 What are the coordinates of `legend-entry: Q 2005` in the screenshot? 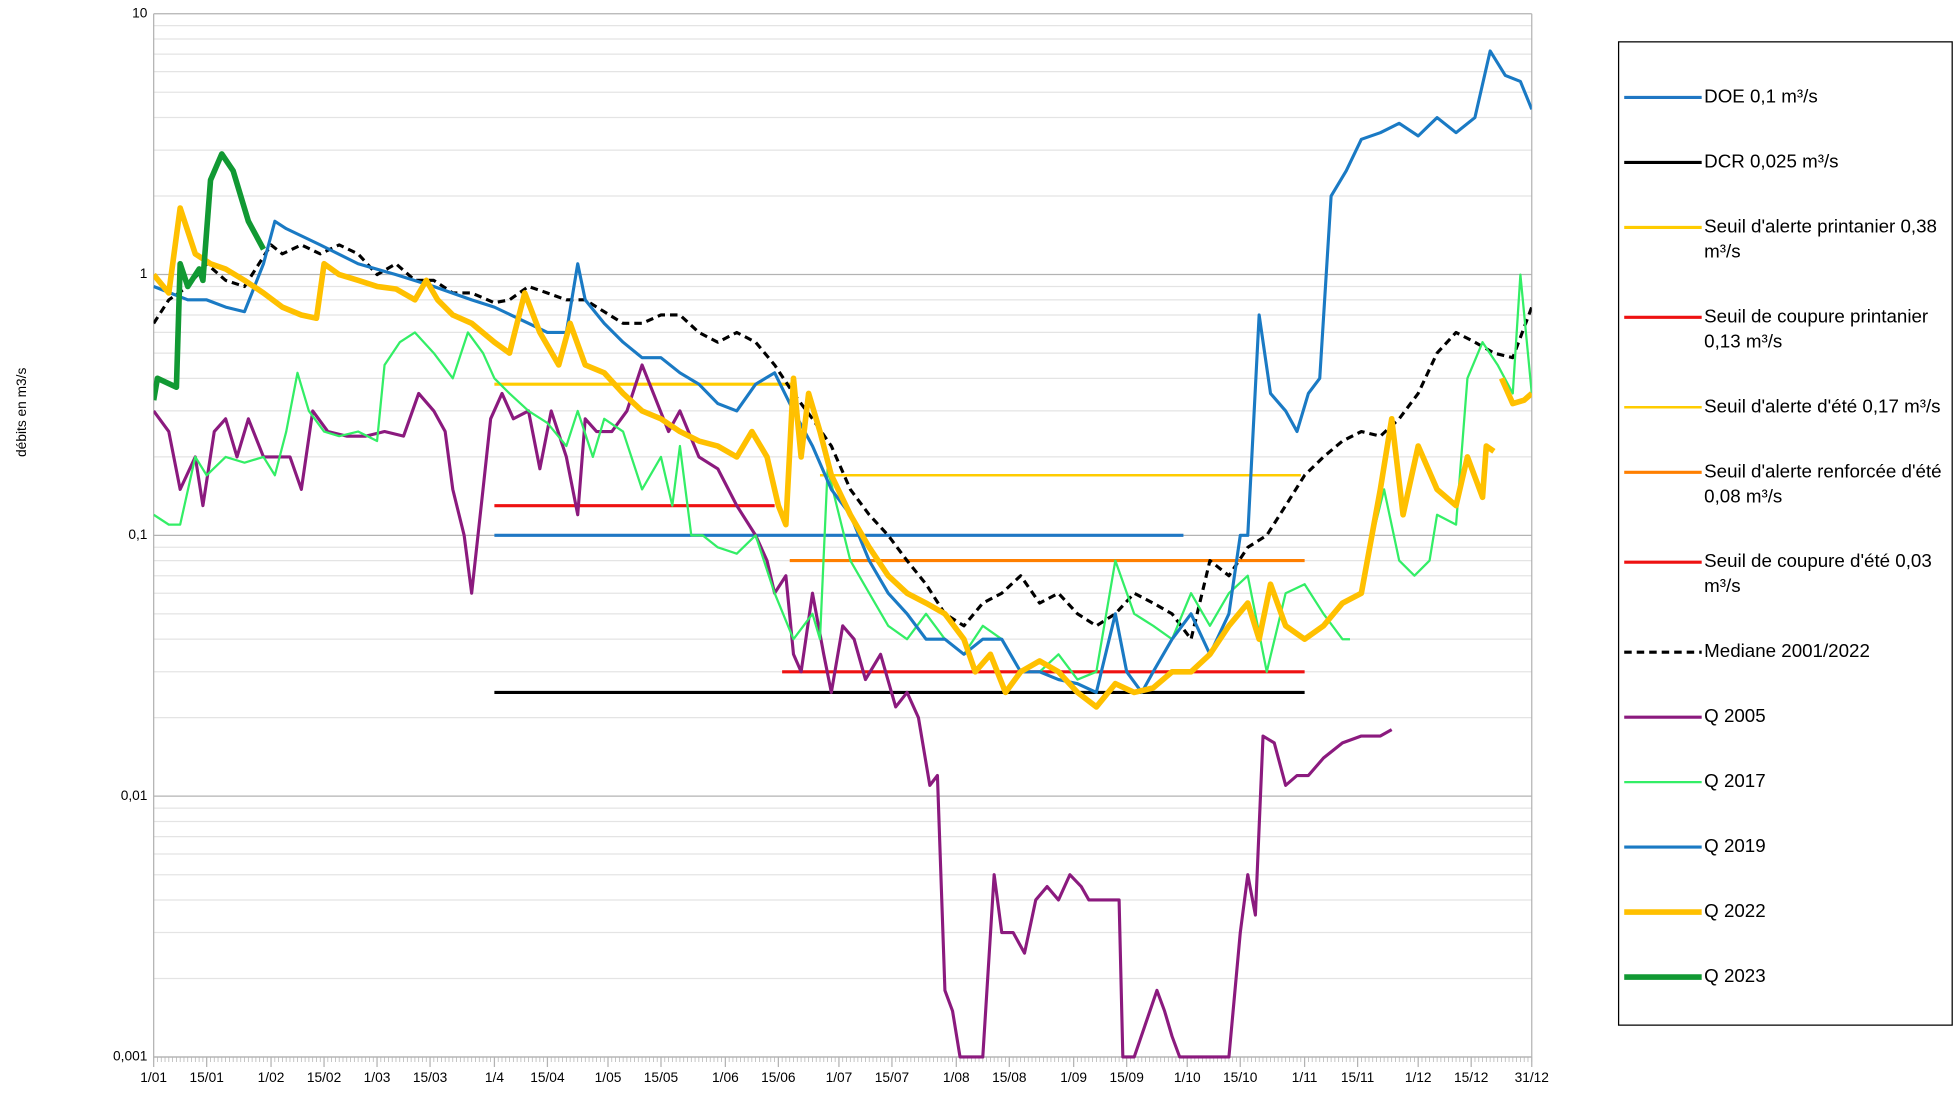 It's located at (1785, 717).